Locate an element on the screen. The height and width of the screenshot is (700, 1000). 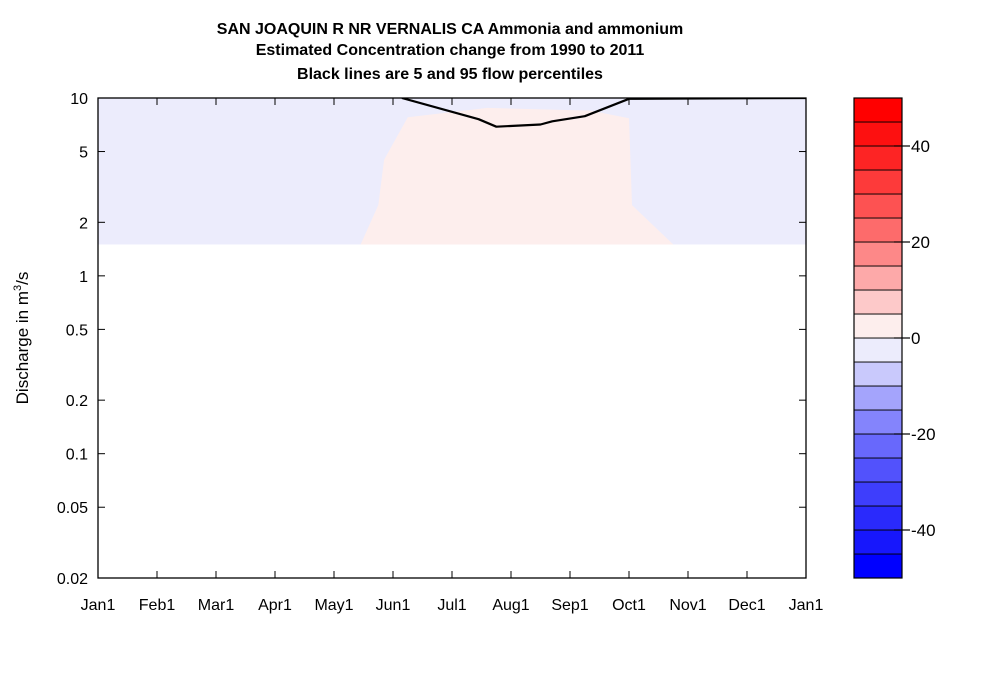
x-tick-label: Jun1 is located at coordinates (393, 605).